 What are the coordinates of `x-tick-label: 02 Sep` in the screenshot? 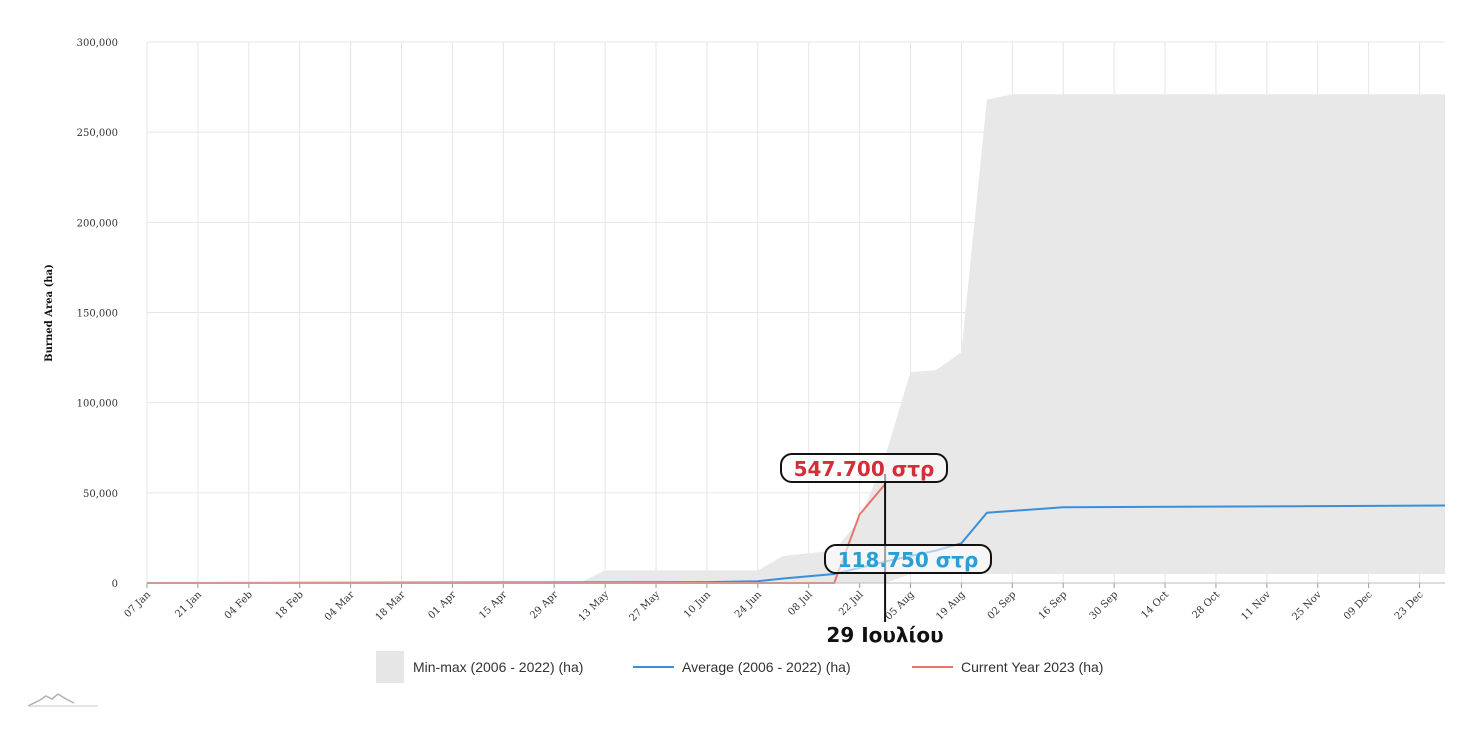 It's located at (1002, 605).